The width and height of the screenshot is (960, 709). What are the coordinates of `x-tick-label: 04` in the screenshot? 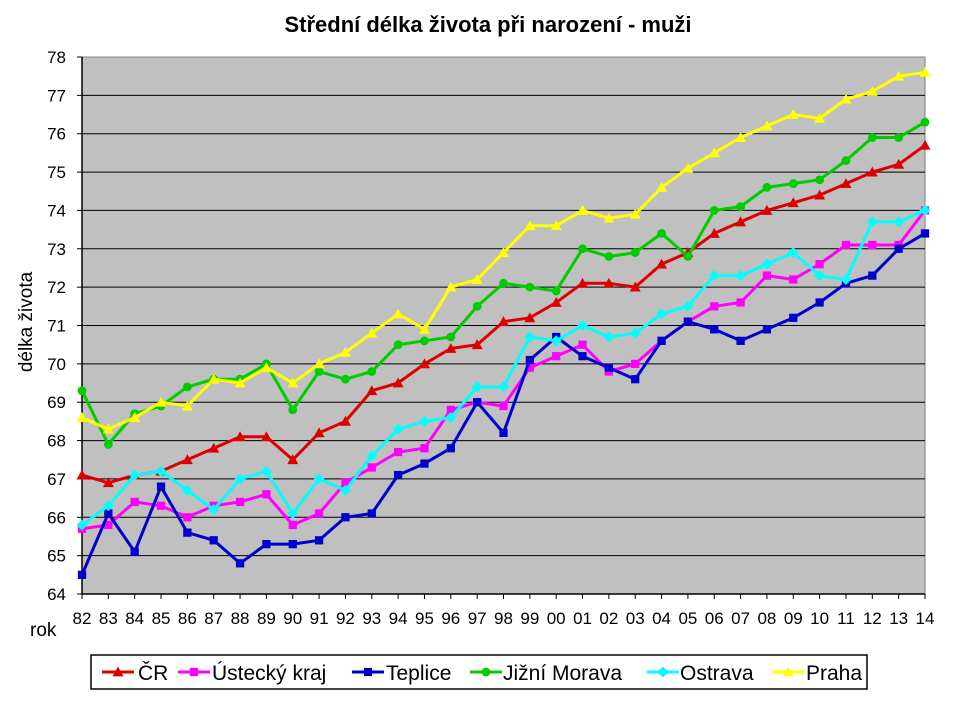 It's located at (661, 618).